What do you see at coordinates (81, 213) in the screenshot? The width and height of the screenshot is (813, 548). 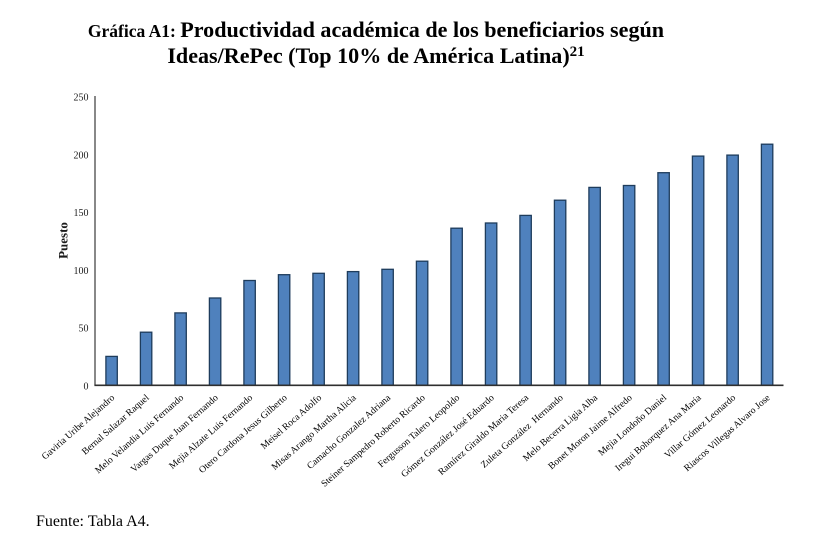 I see `svg-text: 150` at bounding box center [81, 213].